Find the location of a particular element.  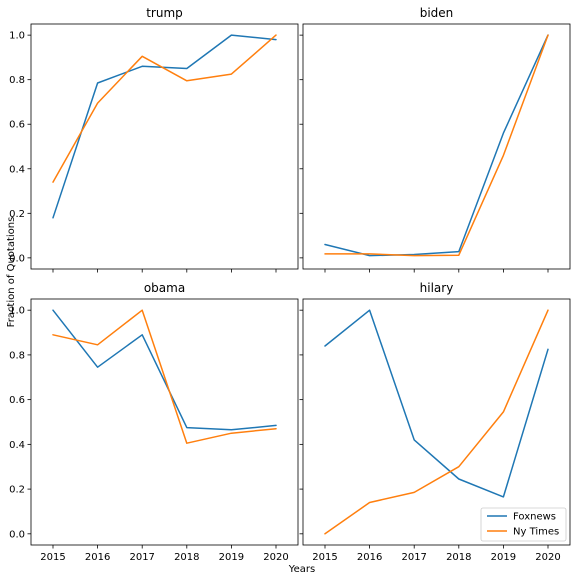

panel-title: biden is located at coordinates (437, 13).